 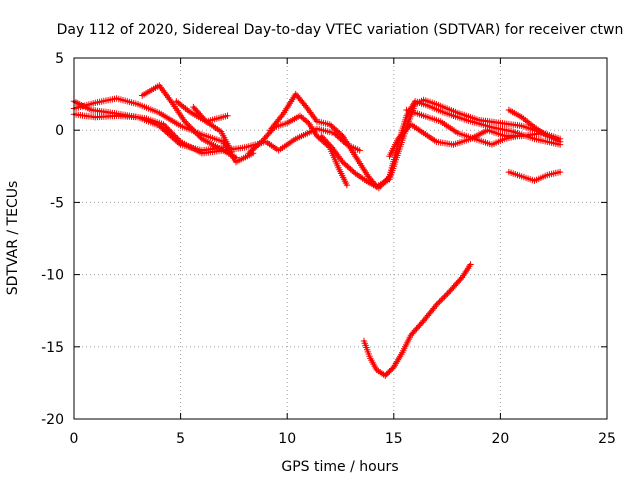 What do you see at coordinates (607, 439) in the screenshot?
I see `x-tick-label: 25` at bounding box center [607, 439].